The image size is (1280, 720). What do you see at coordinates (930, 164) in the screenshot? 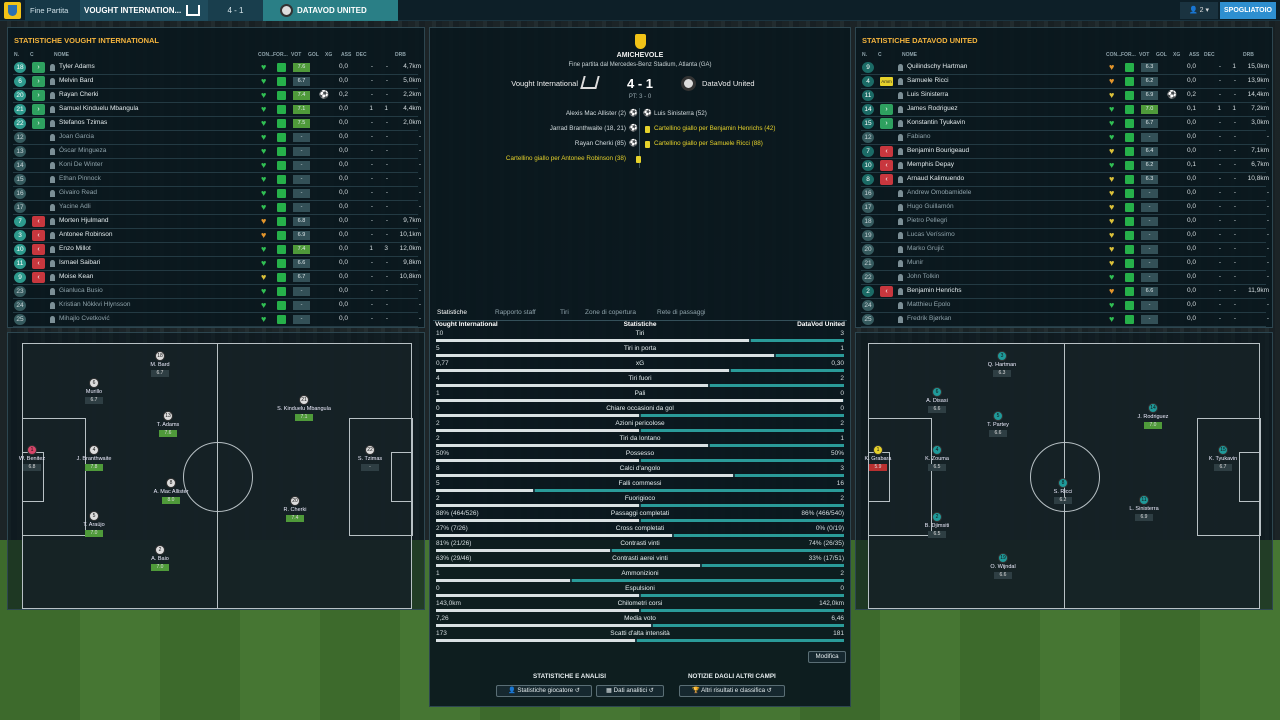
I see `player-name: Memphis Depay` at bounding box center [930, 164].